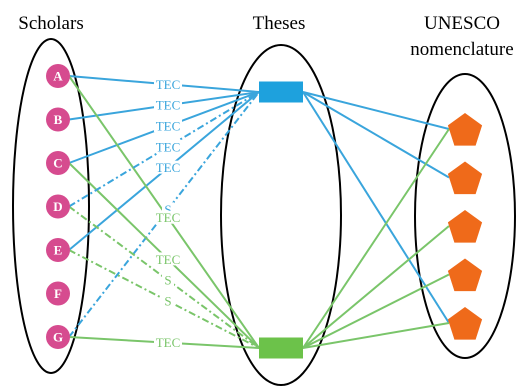 The width and height of the screenshot is (527, 392). I want to click on unesco-group-ellipse, so click(465, 216).